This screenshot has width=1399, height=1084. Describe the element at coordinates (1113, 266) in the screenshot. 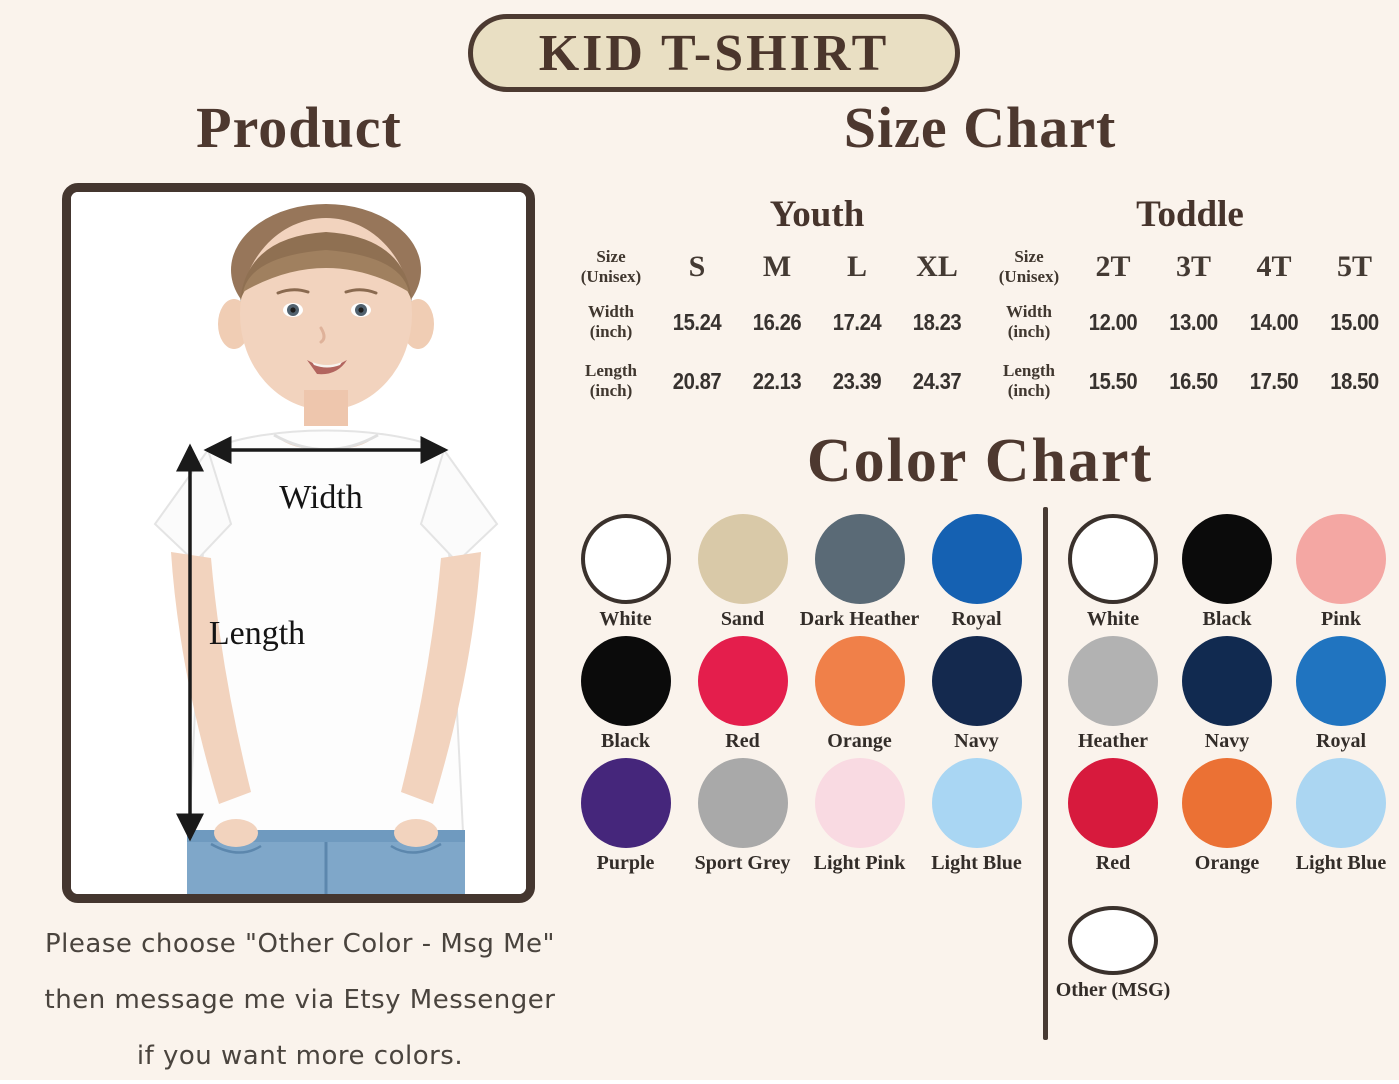

I see `size-2t: 2T` at that location.